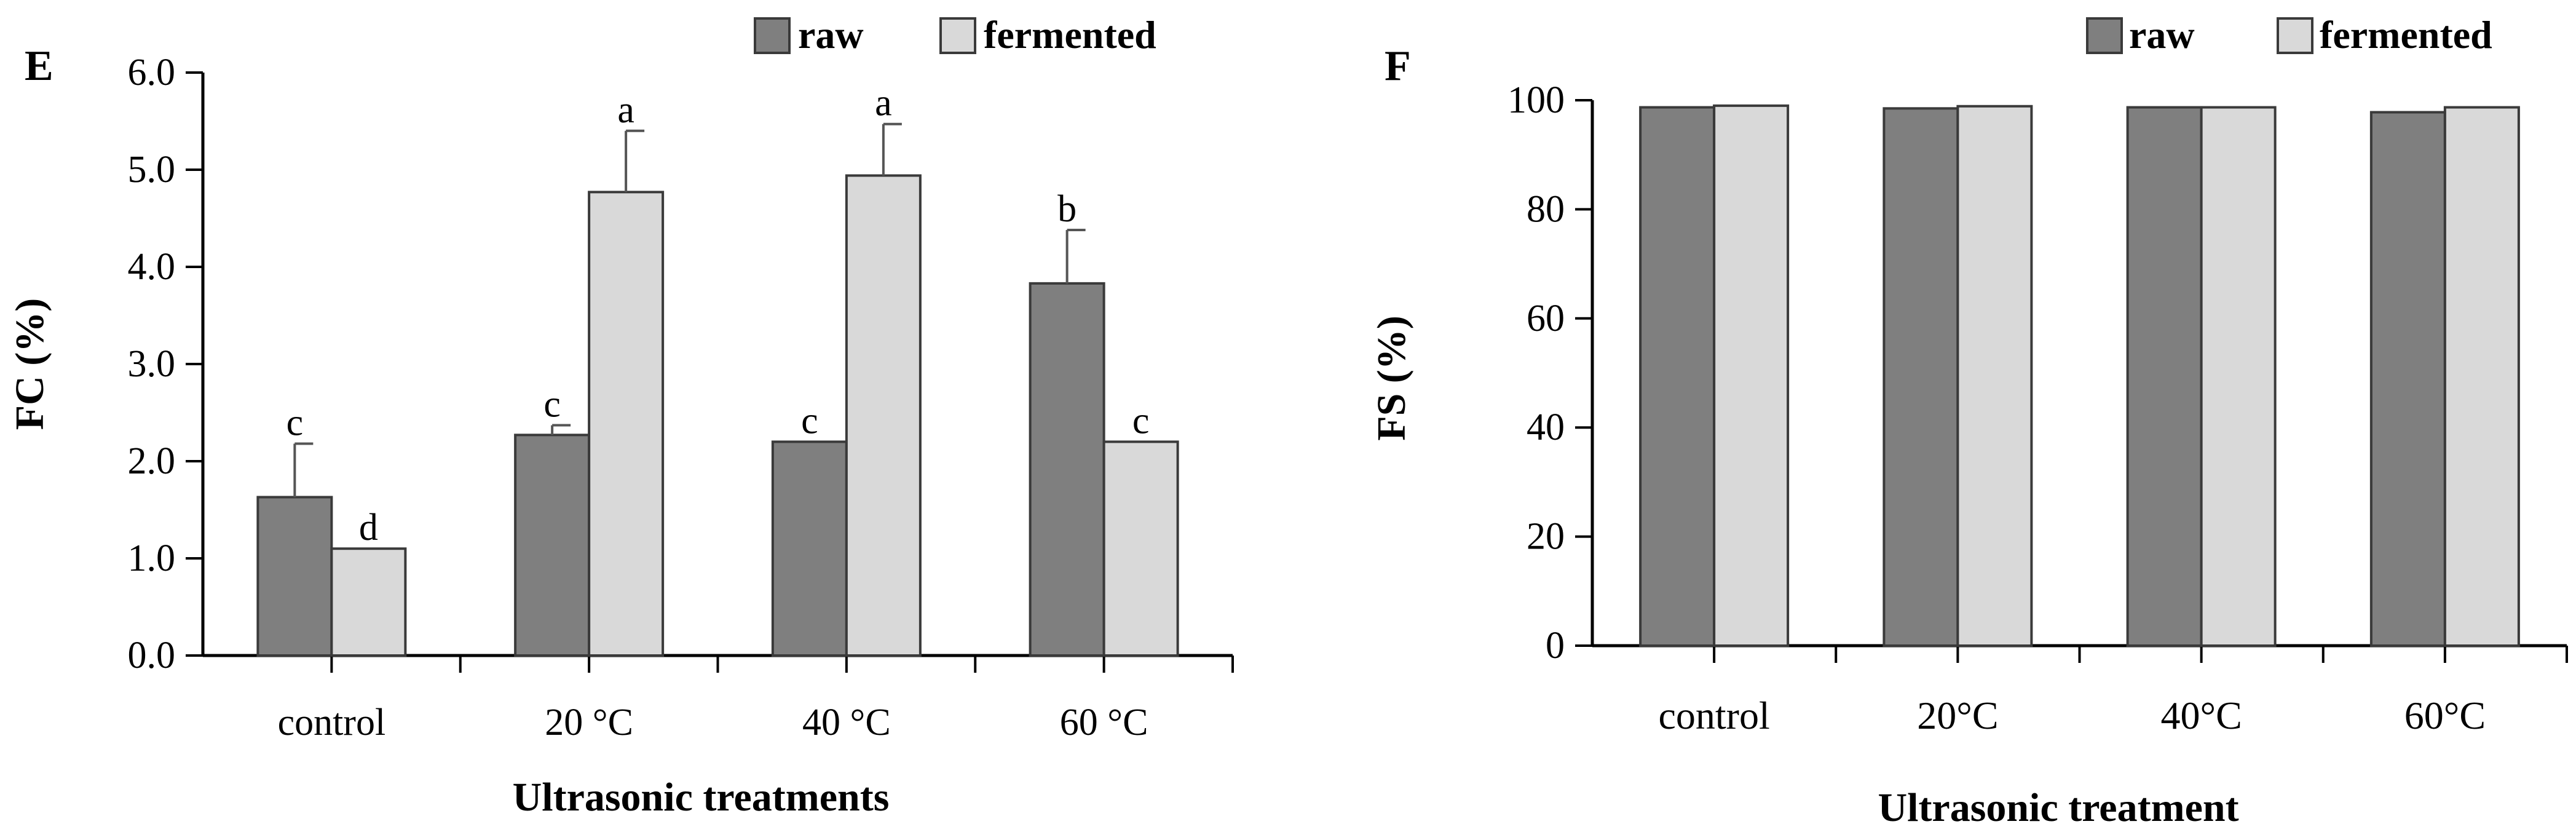 This screenshot has height=832, width=2576. What do you see at coordinates (1536, 100) in the screenshot?
I see `y-tick-label: 100` at bounding box center [1536, 100].